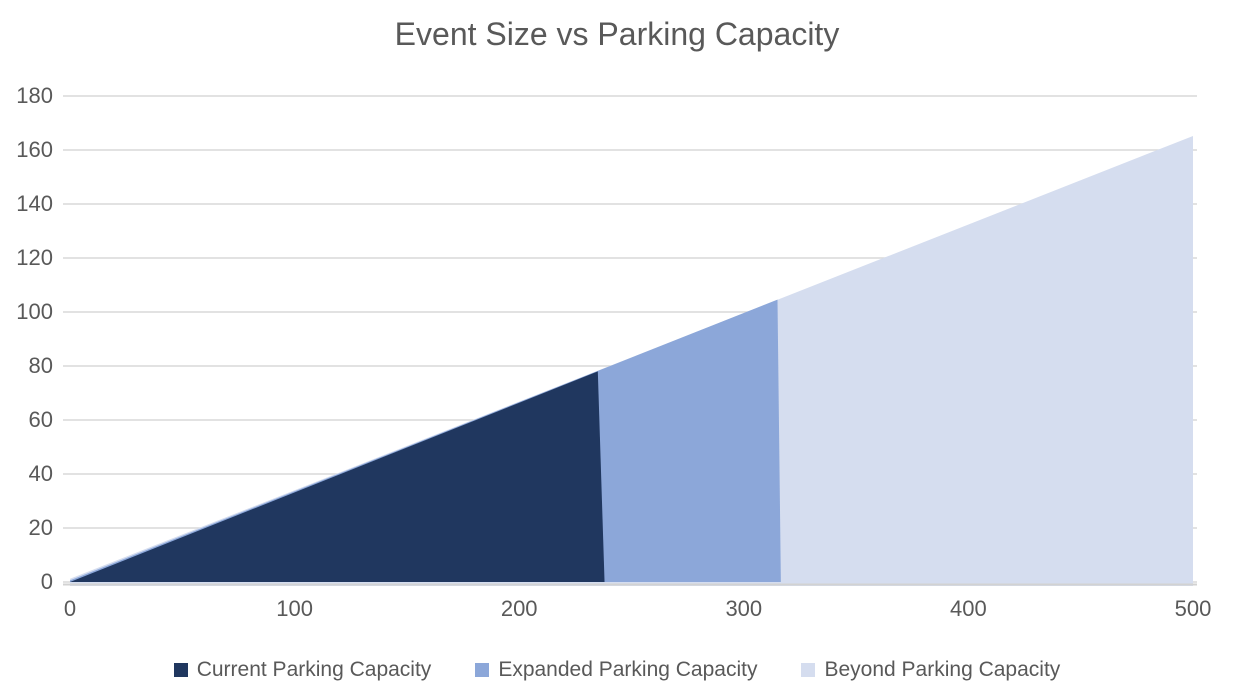 The height and width of the screenshot is (699, 1234). What do you see at coordinates (744, 608) in the screenshot?
I see `x-tick-label-300: 300` at bounding box center [744, 608].